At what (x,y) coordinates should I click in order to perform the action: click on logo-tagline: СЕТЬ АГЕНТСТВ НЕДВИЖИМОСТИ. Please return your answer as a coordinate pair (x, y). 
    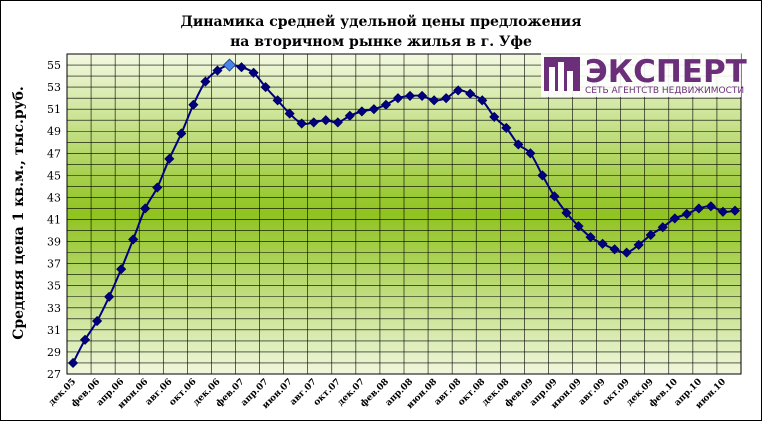
    Looking at the image, I should click on (664, 91).